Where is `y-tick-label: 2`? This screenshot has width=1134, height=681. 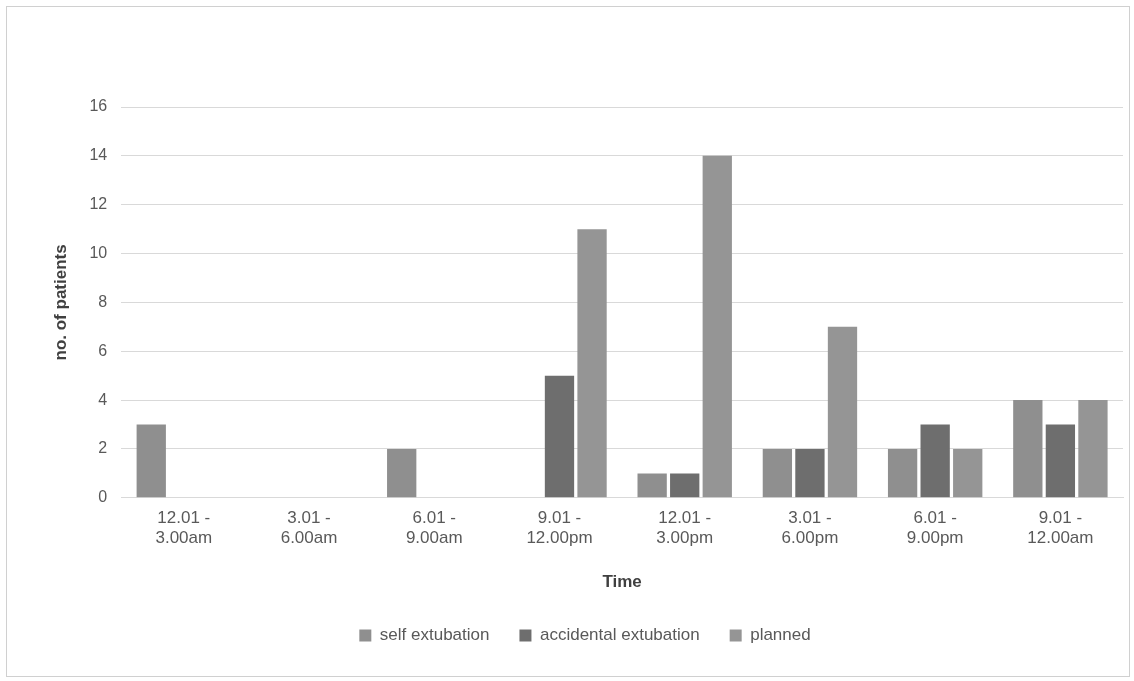 y-tick-label: 2 is located at coordinates (103, 448).